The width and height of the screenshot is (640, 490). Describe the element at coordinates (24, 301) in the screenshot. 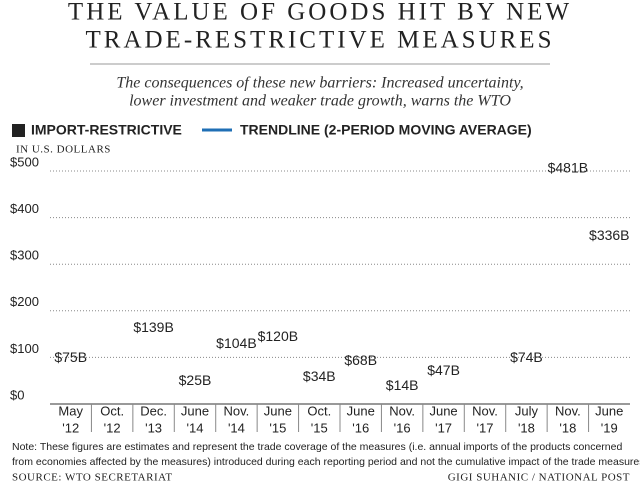

I see `y-tick-label: $200` at that location.